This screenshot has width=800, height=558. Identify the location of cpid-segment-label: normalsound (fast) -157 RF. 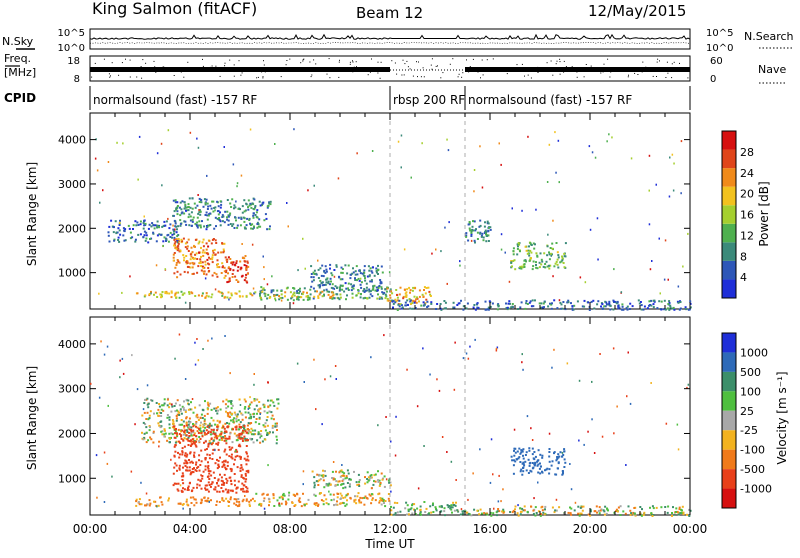
(550, 100).